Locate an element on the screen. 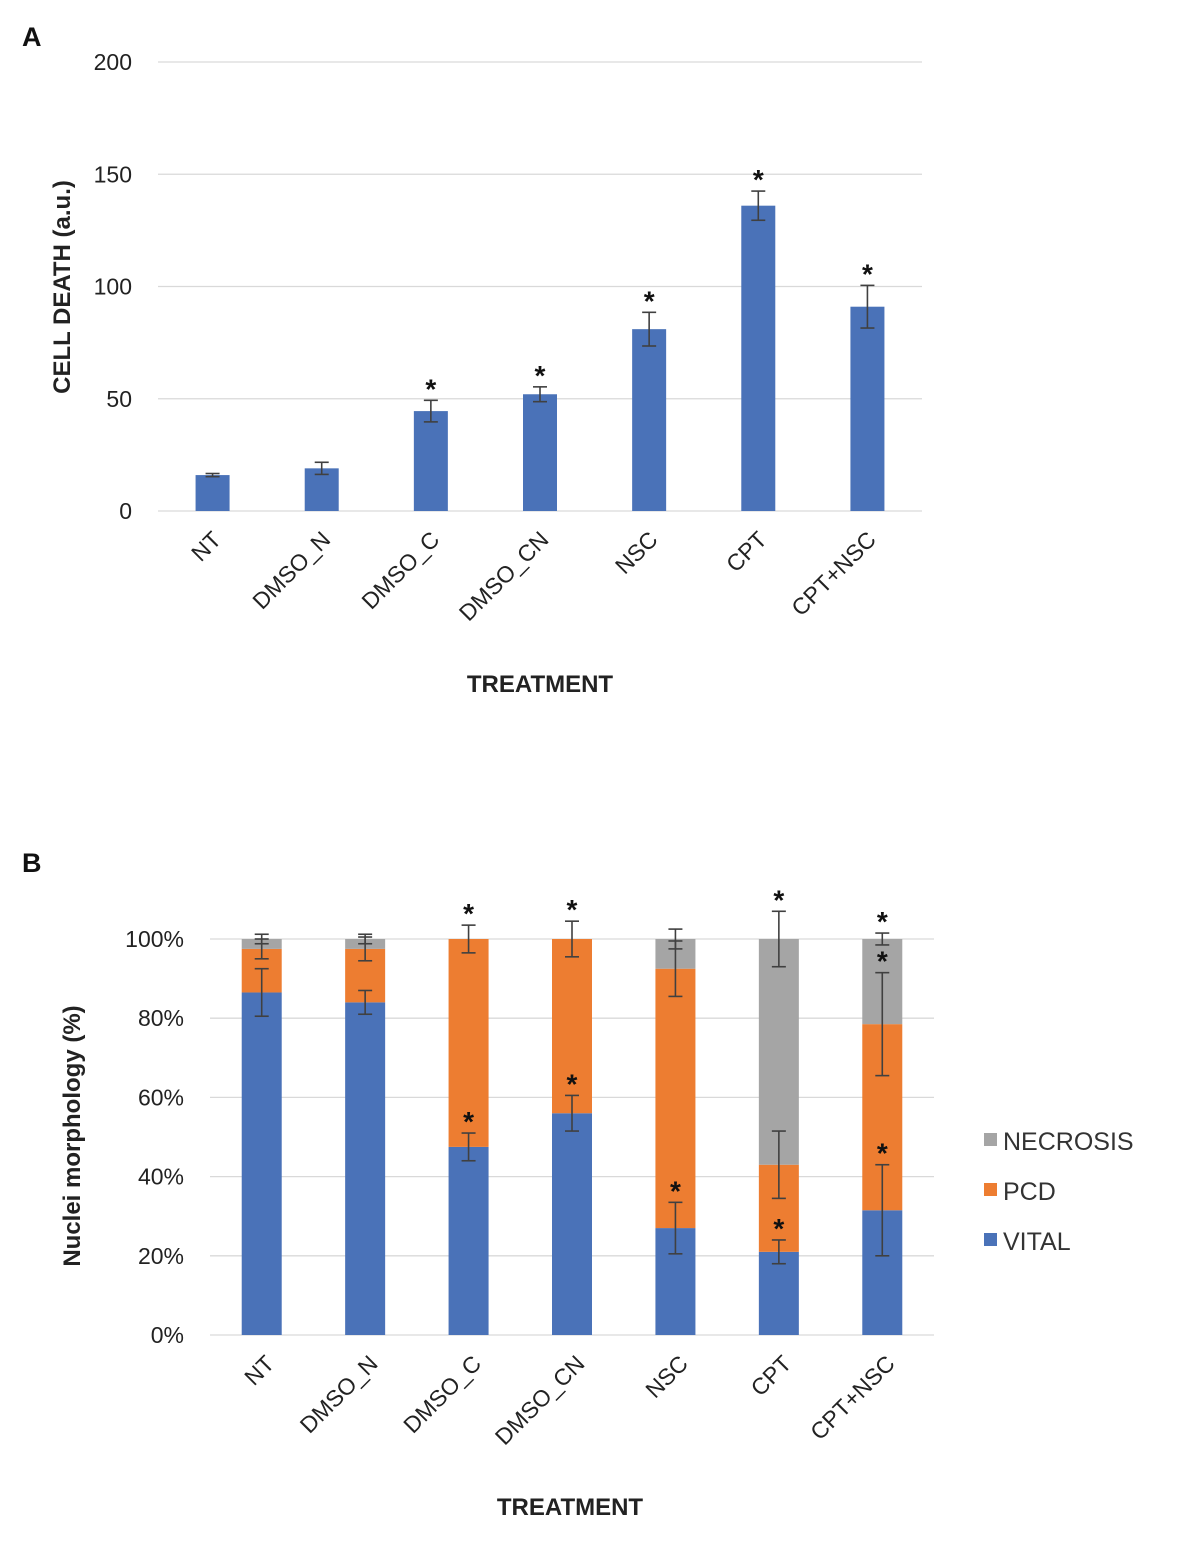 The width and height of the screenshot is (1183, 1542). panel-a-star-cpt: * is located at coordinates (758, 179).